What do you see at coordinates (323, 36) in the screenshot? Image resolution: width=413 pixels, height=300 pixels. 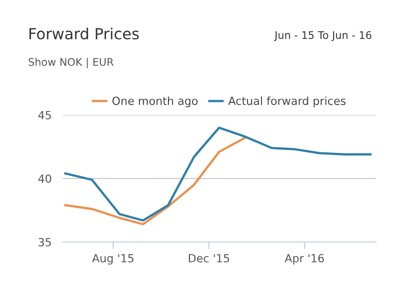 I see `text: Jun - 15 To Jun - 16` at bounding box center [323, 36].